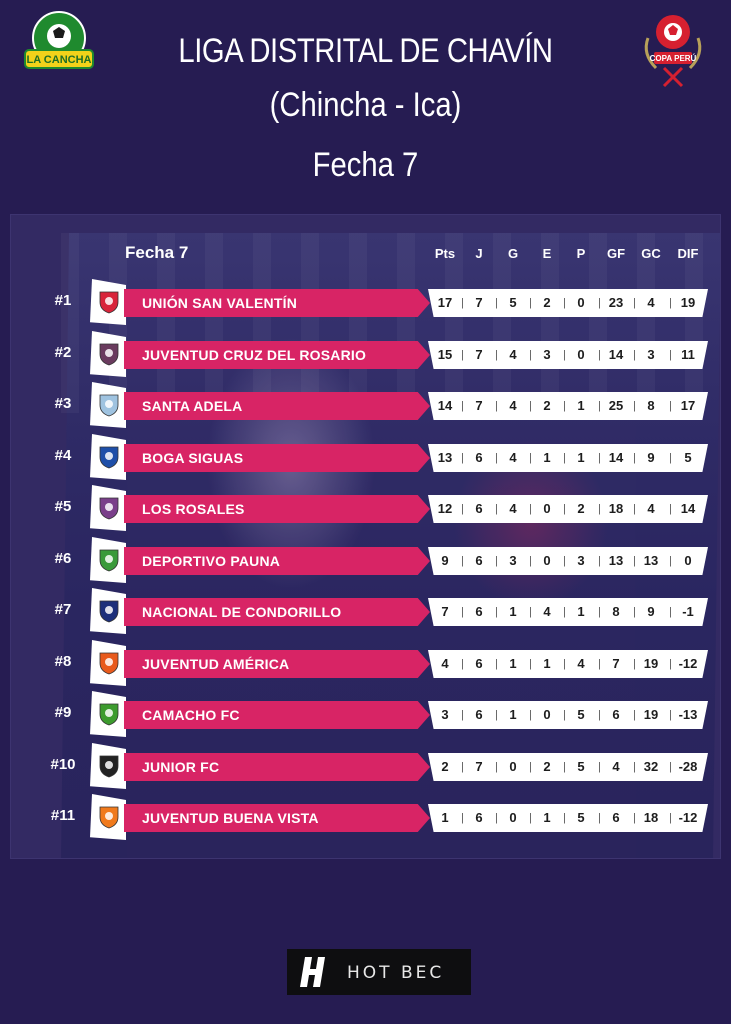 This screenshot has height=1024, width=731. What do you see at coordinates (211, 561) in the screenshot?
I see `team-name: DEPORTIVO PAUNA` at bounding box center [211, 561].